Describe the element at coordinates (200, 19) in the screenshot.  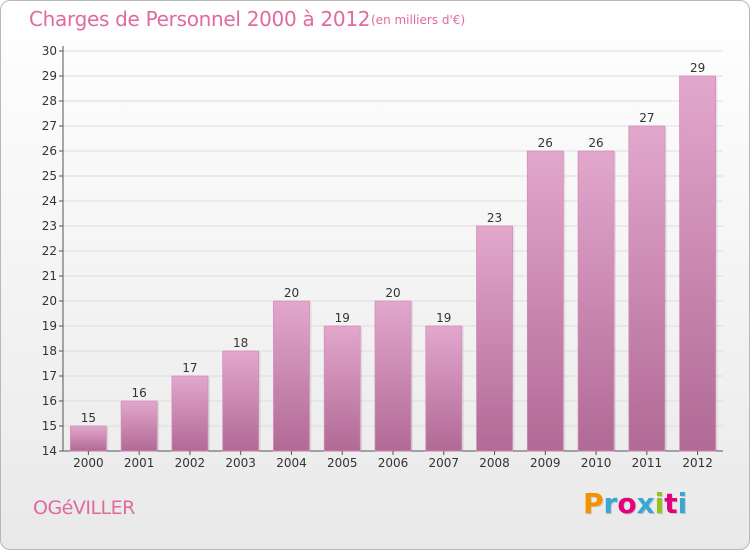
I see `chart-title: Charges de Personnel 2000 à 2012` at that location.